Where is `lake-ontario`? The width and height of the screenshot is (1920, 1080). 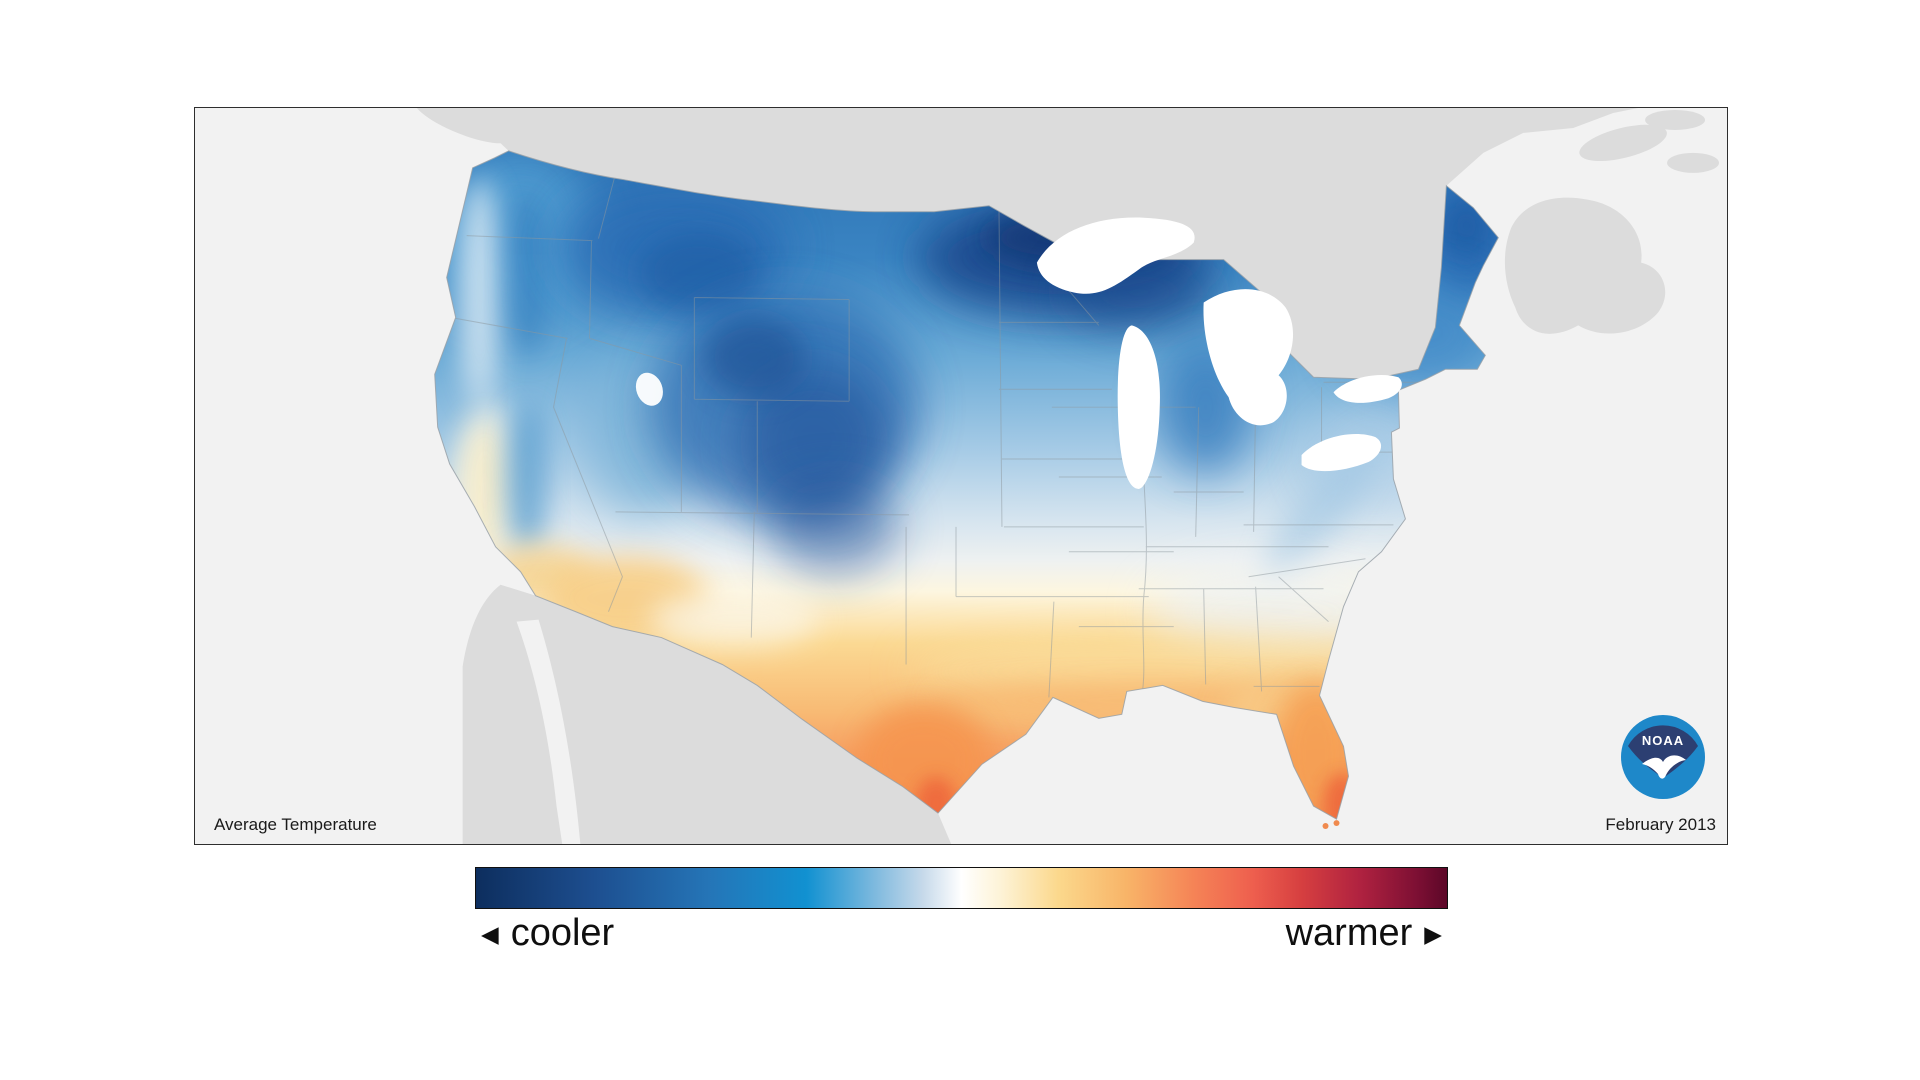
lake-ontario is located at coordinates (1367, 388).